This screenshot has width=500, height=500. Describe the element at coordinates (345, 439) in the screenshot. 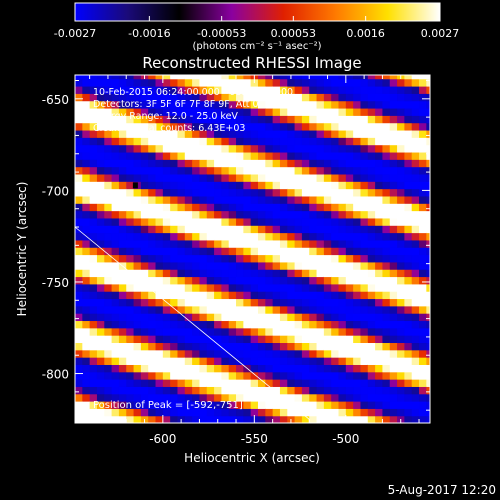

I see `x-tick-label: -500` at that location.